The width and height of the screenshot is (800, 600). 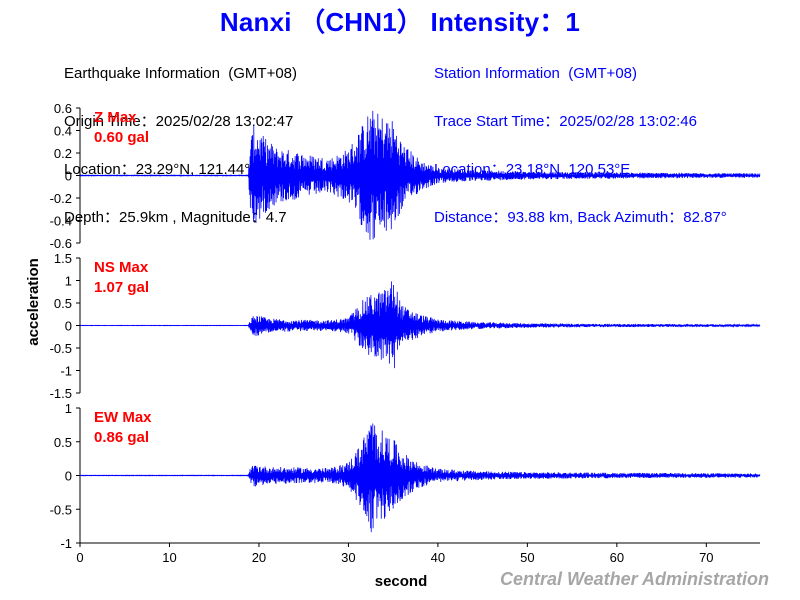 I want to click on y-tick-label: -0.4, so click(x=61, y=221).